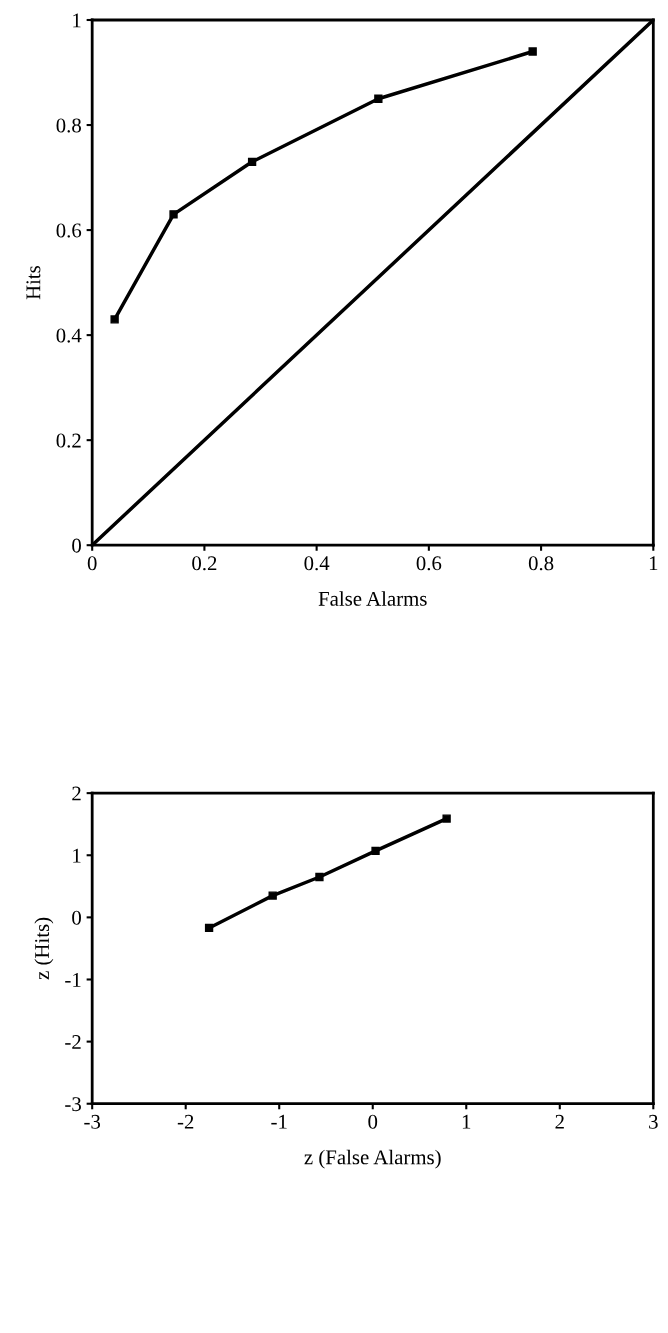  What do you see at coordinates (68, 125) in the screenshot?
I see `y-tick-label: 0.8` at bounding box center [68, 125].